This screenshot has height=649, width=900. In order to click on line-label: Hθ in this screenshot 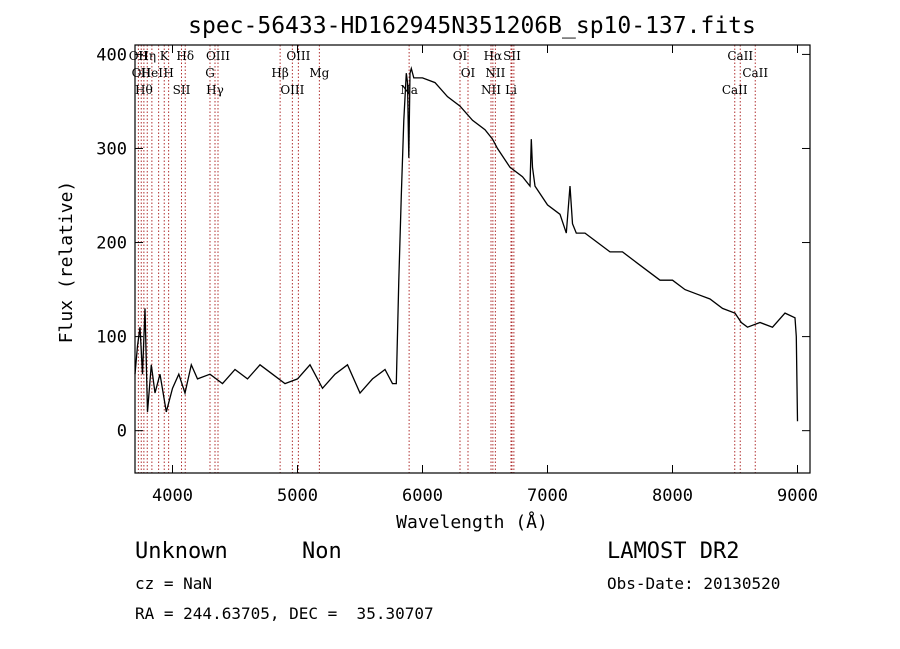, I will do `click(144, 90)`.